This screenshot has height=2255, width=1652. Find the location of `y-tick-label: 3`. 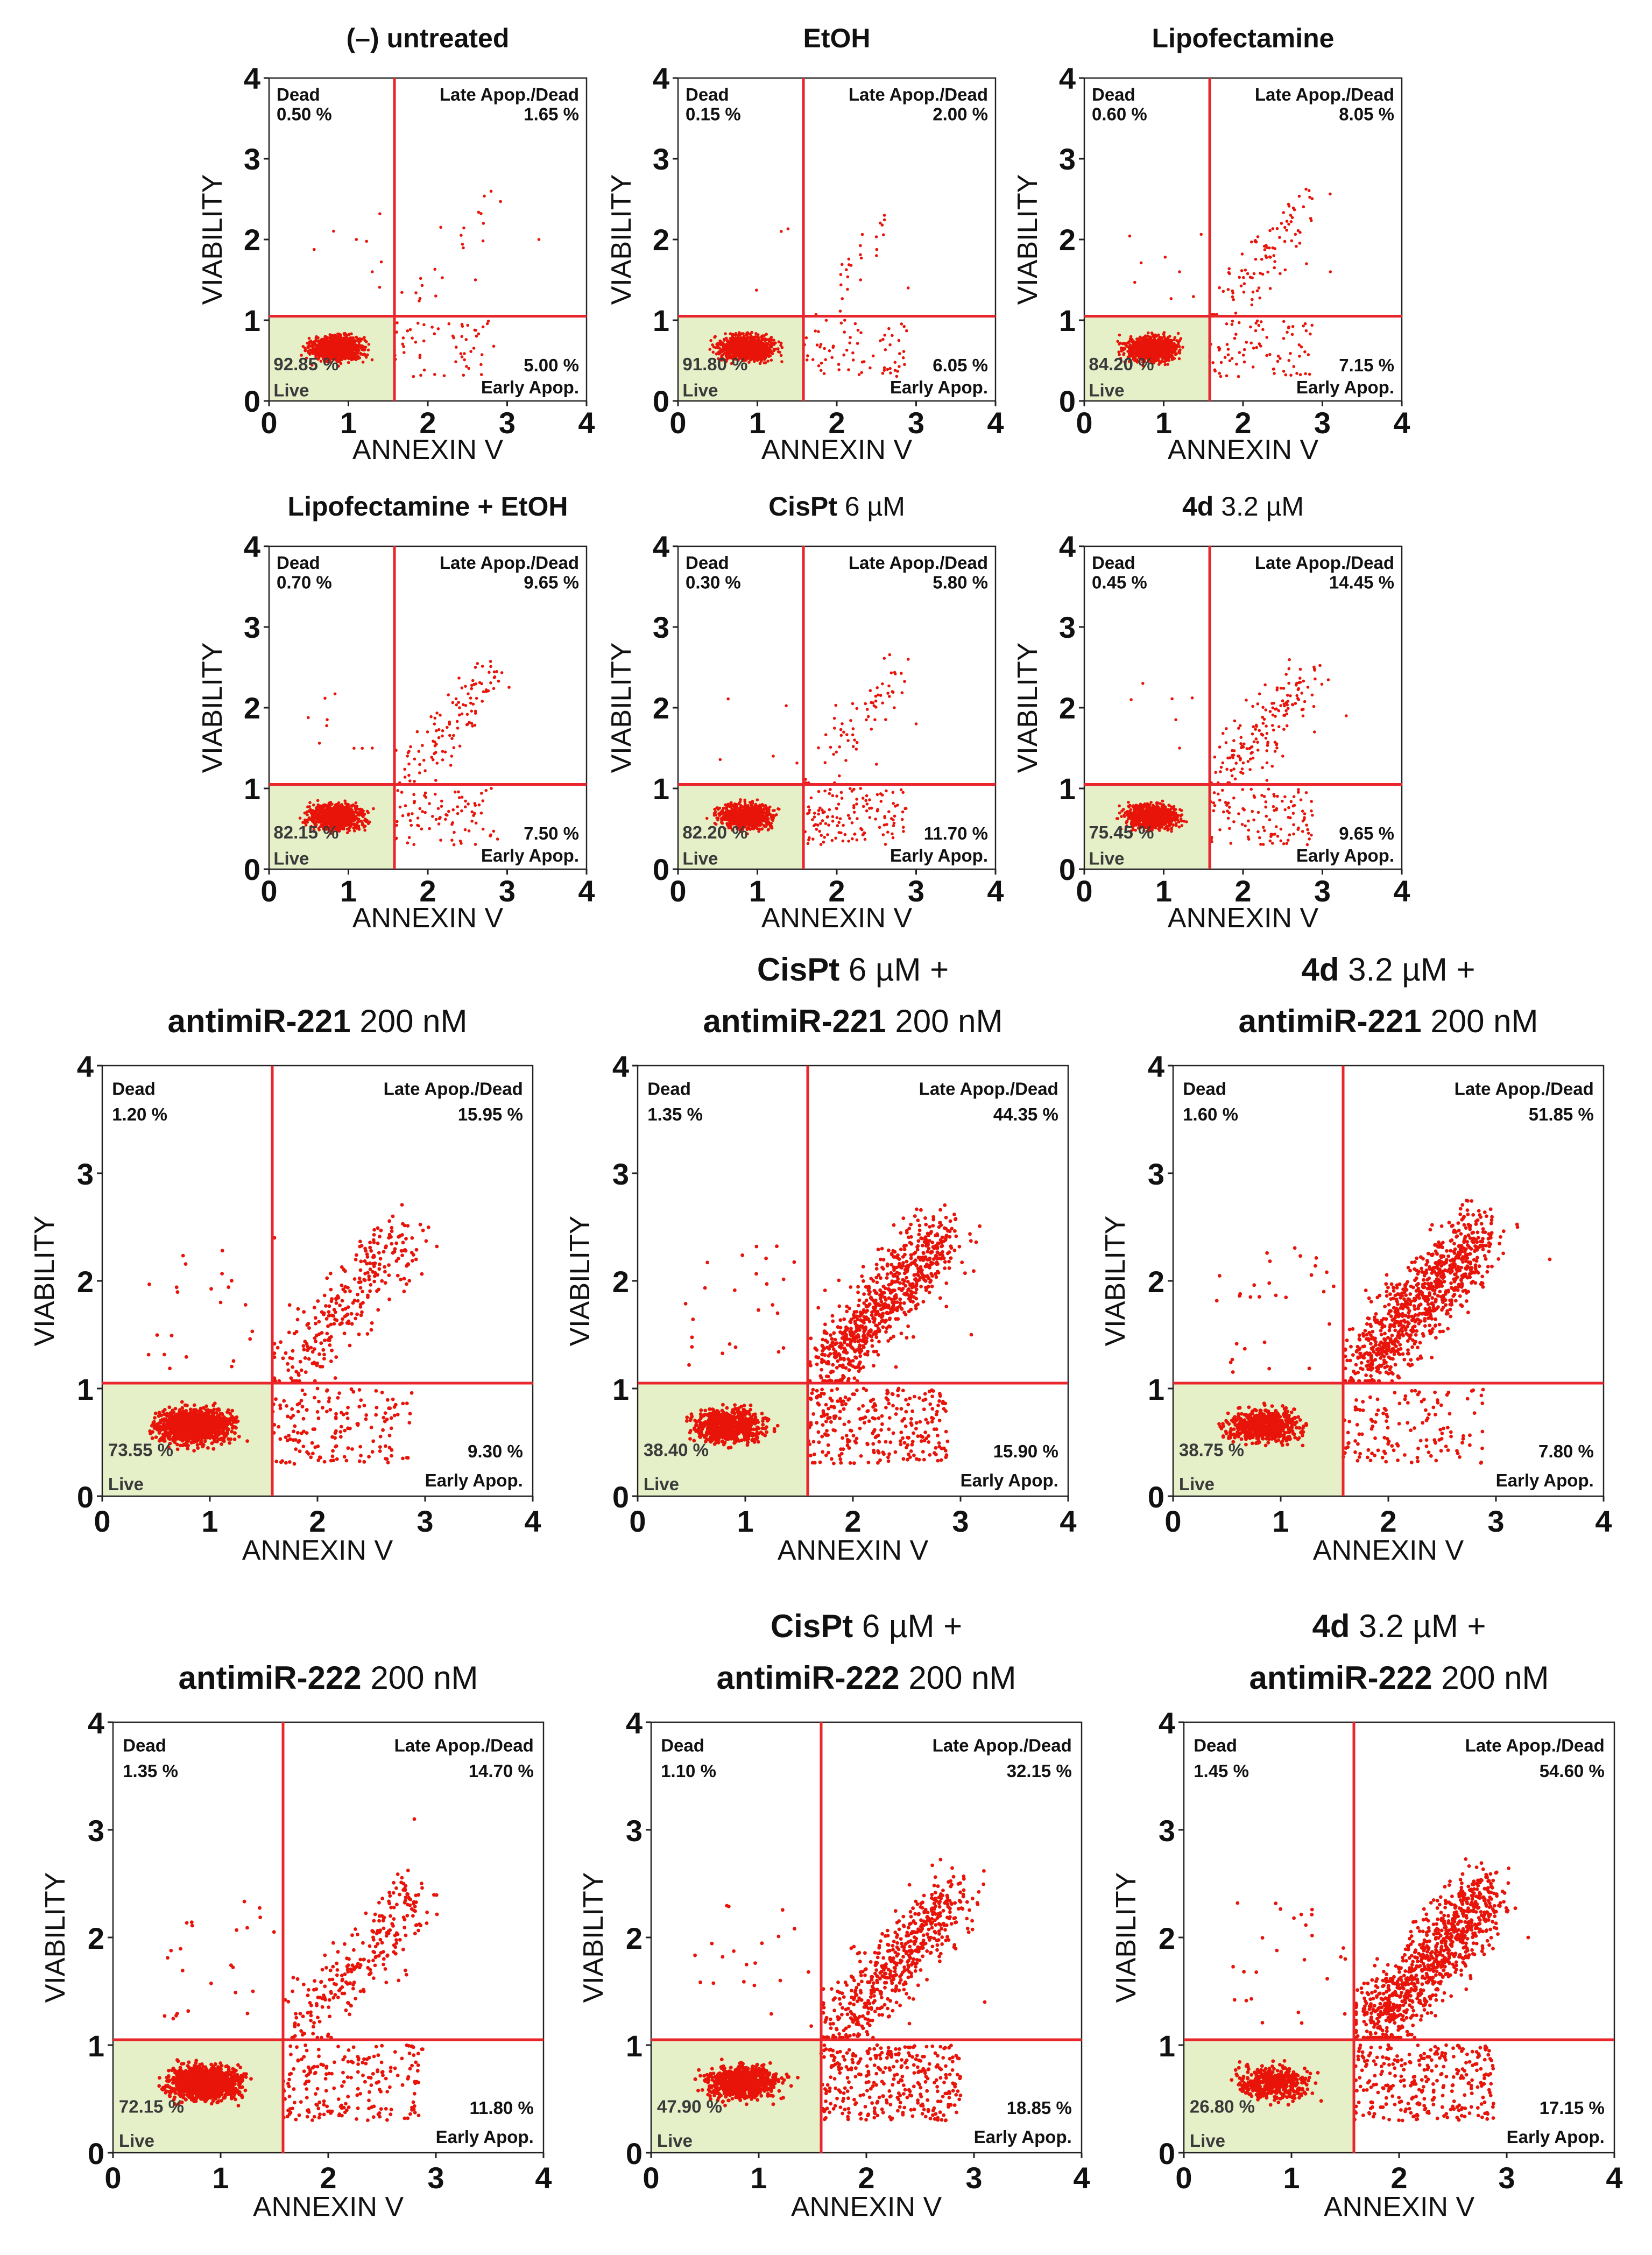

y-tick-label: 3 is located at coordinates (1067, 159).